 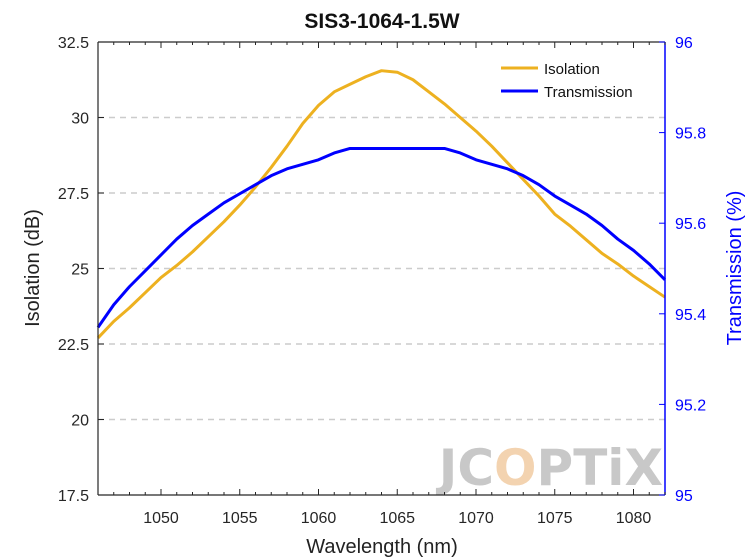 What do you see at coordinates (555, 518) in the screenshot?
I see `x-tick-label: 1075` at bounding box center [555, 518].